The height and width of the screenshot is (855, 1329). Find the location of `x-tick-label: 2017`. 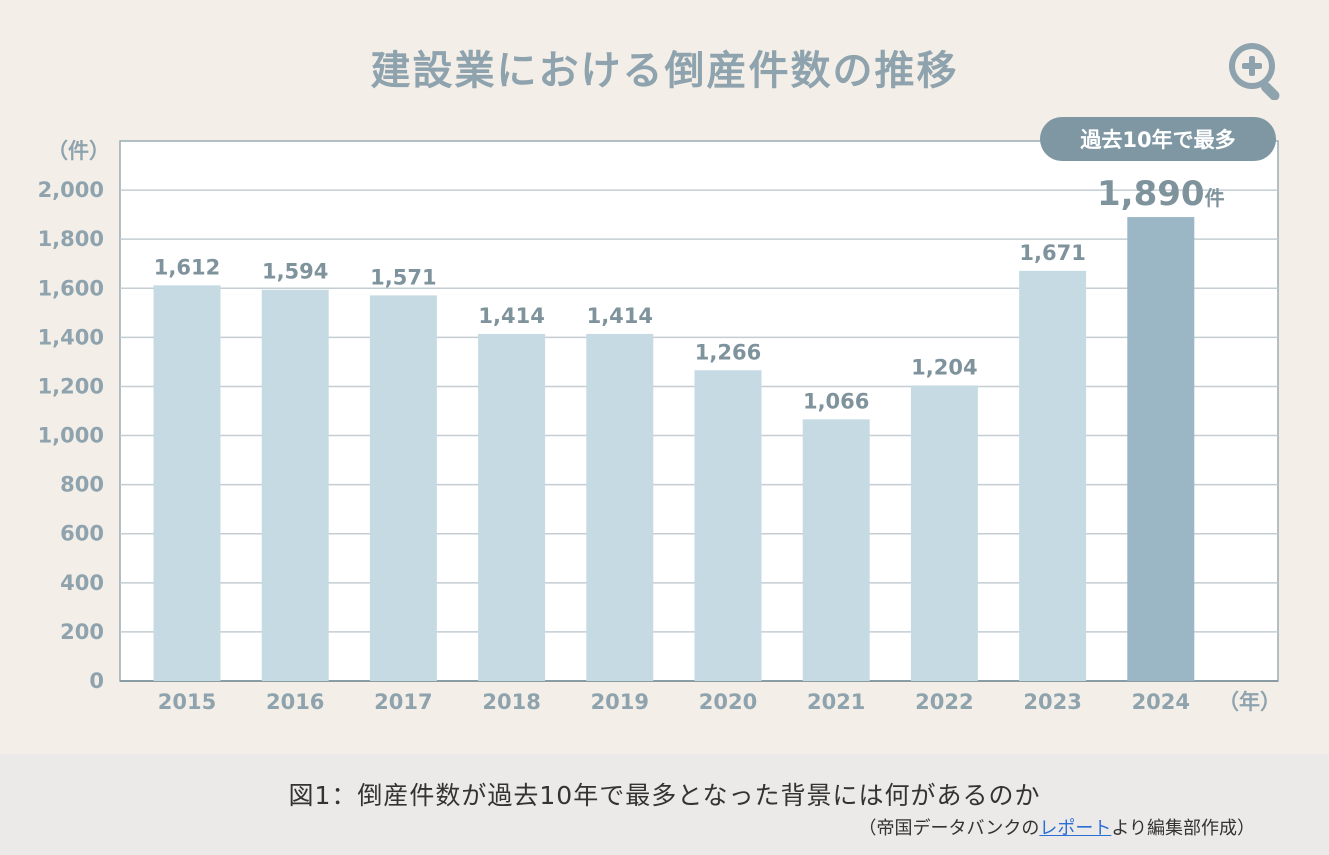

x-tick-label: 2017 is located at coordinates (403, 702).